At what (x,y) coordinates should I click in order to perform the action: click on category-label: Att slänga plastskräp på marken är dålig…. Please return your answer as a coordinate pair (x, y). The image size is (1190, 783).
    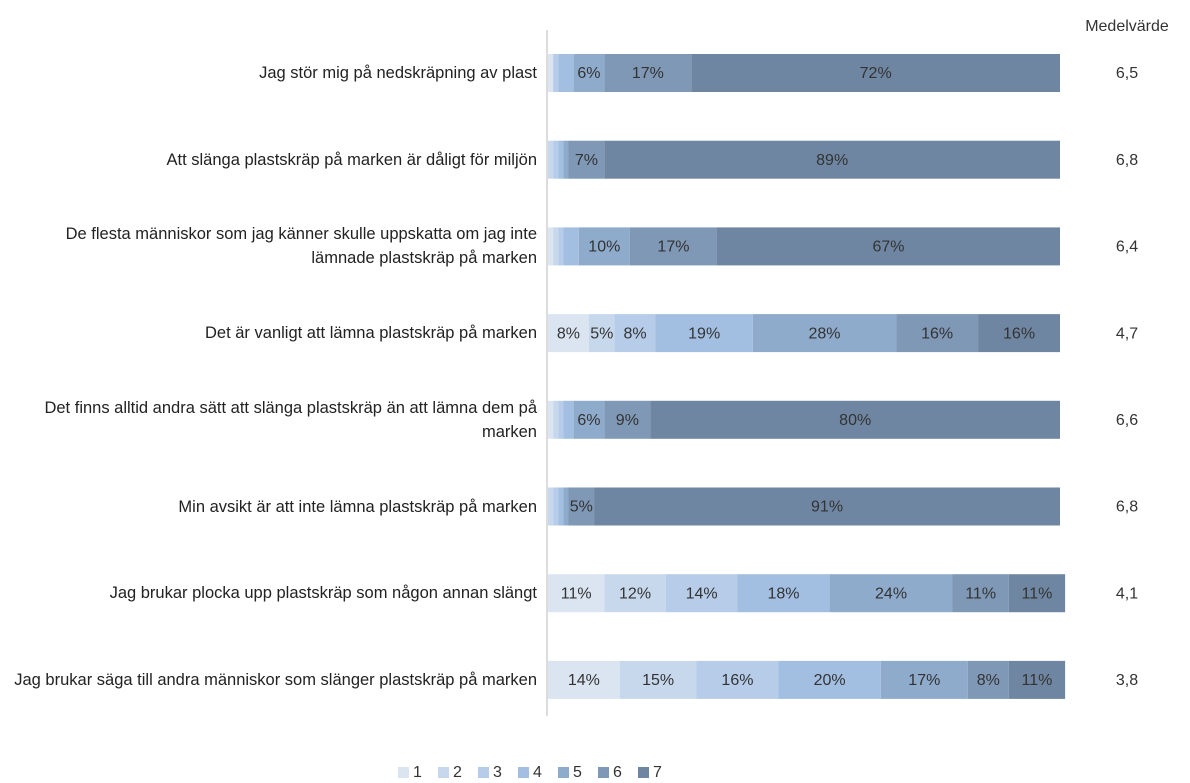
    Looking at the image, I should click on (351, 159).